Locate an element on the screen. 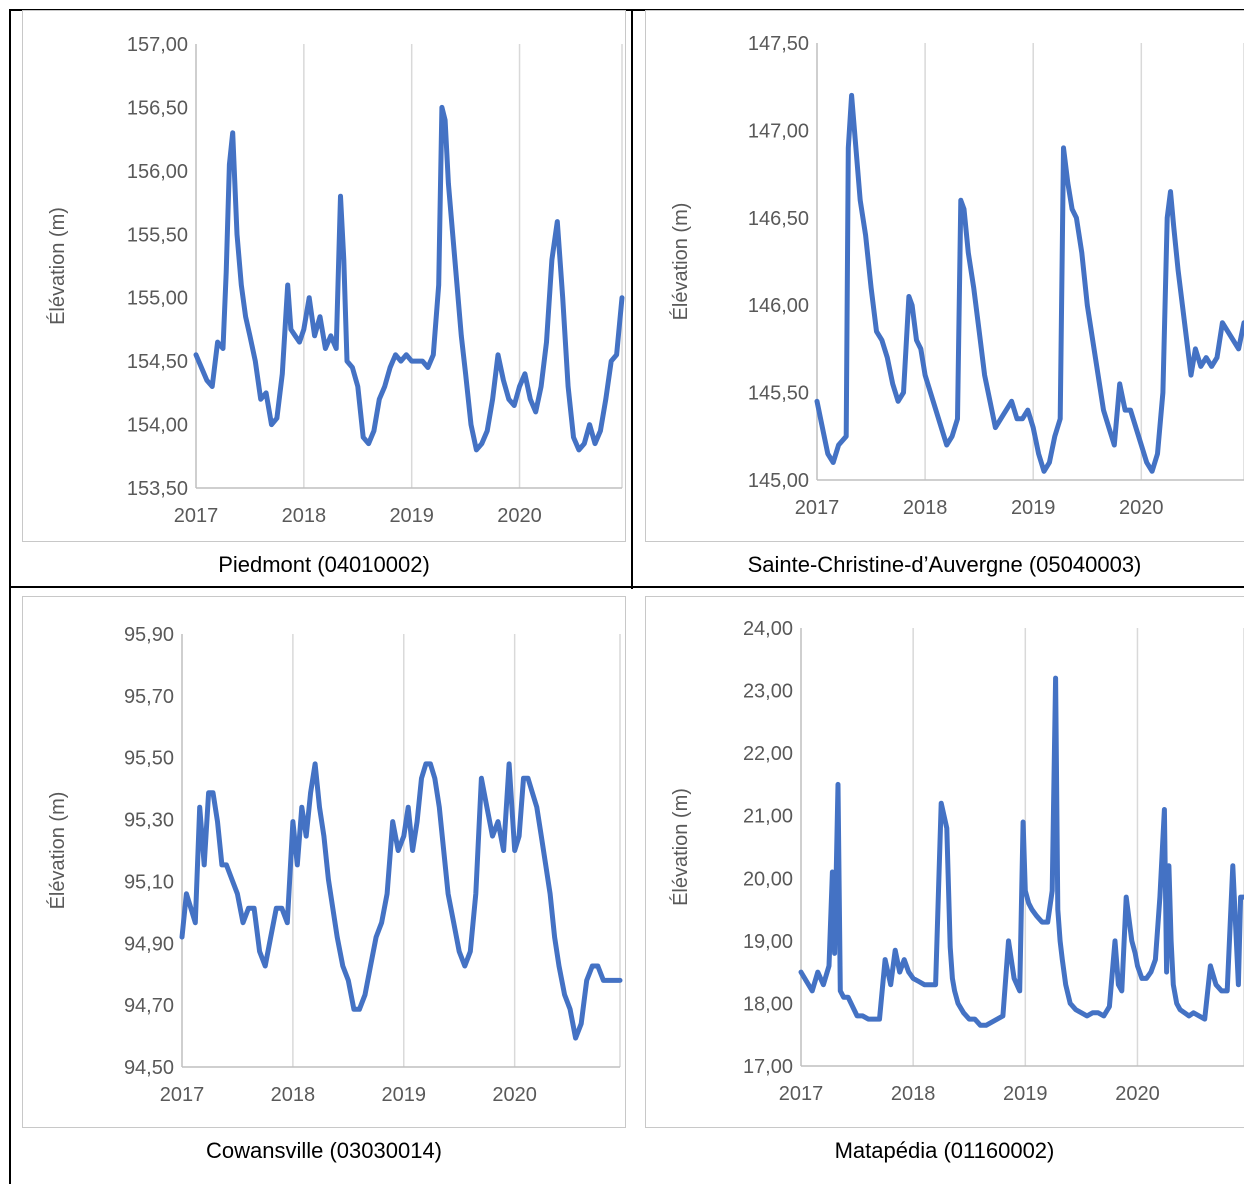  y-tick-label: 20,00 is located at coordinates (768, 879).